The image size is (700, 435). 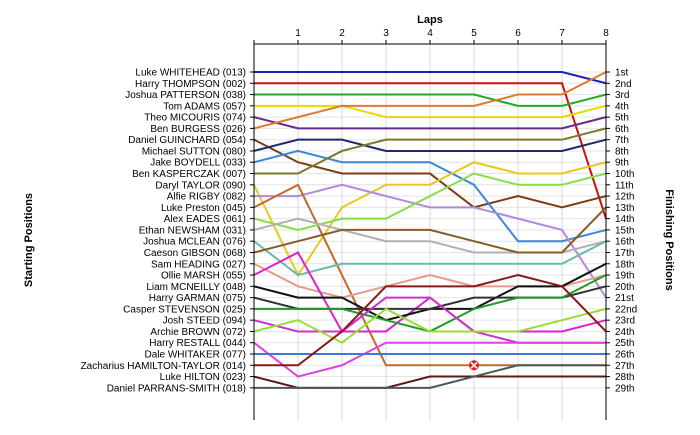 I want to click on driver-label: Dale WHITAKER (077), so click(x=195, y=355).